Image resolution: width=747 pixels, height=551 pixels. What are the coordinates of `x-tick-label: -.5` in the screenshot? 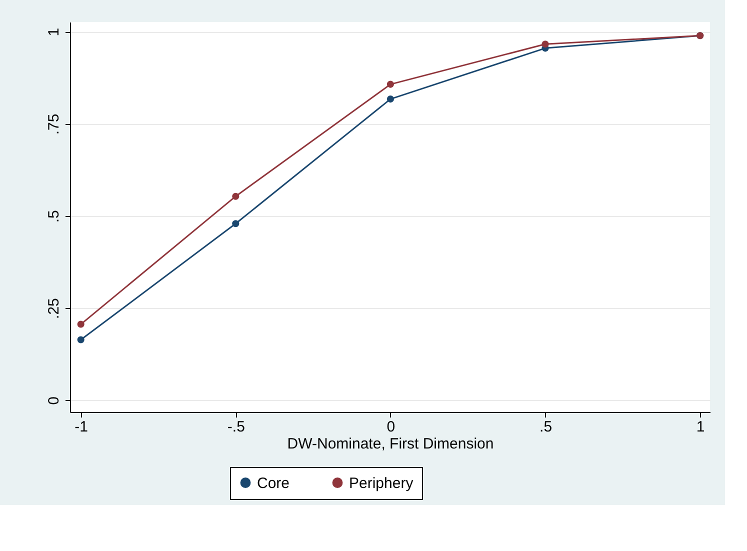 It's located at (236, 427).